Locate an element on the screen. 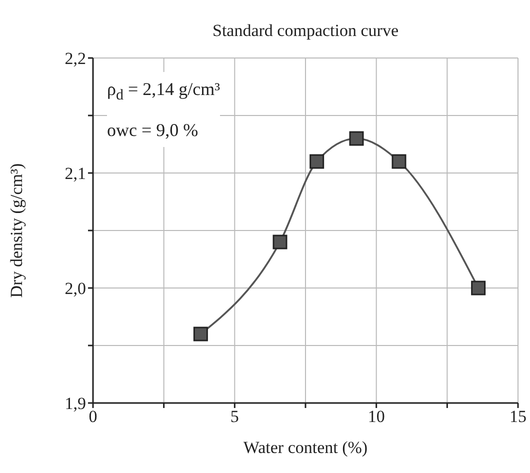  annotation: ρ$_{d}$ = 2,14 g/cm³ is located at coordinates (163, 92).